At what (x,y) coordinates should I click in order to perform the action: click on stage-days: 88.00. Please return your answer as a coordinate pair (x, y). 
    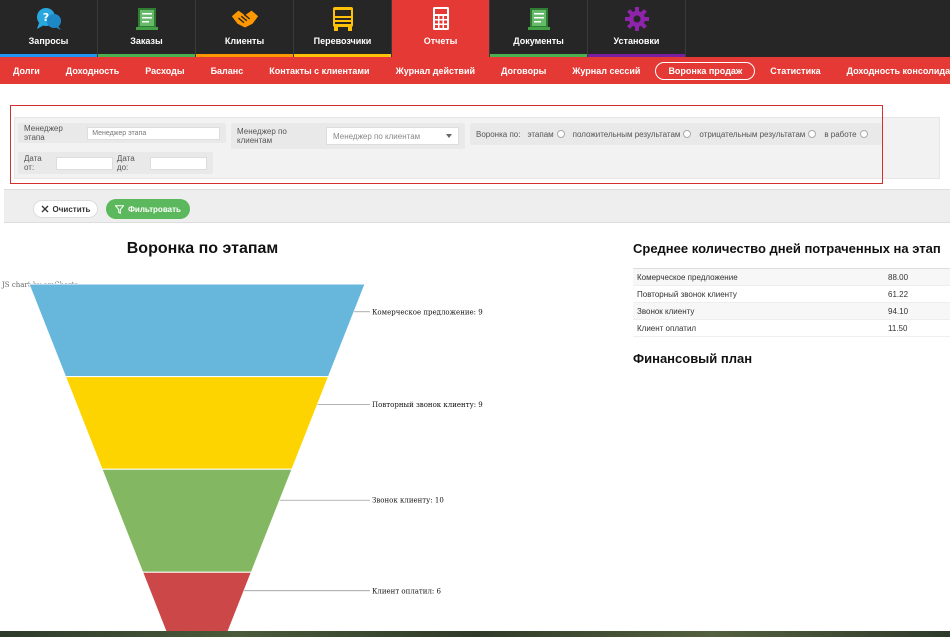
    Looking at the image, I should click on (898, 277).